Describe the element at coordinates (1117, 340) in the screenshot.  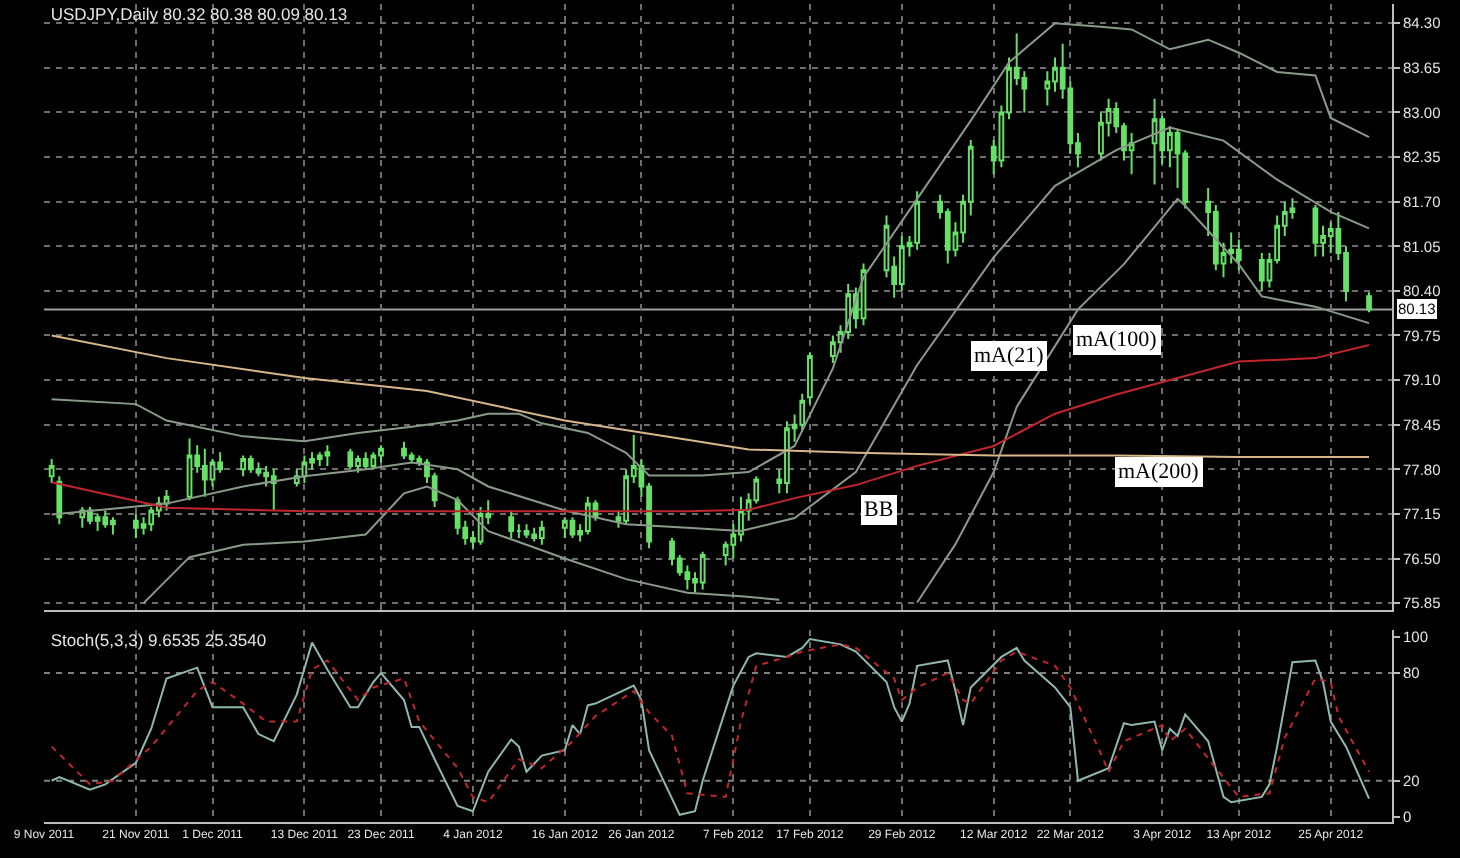
I see `annotation: mA(100)` at that location.